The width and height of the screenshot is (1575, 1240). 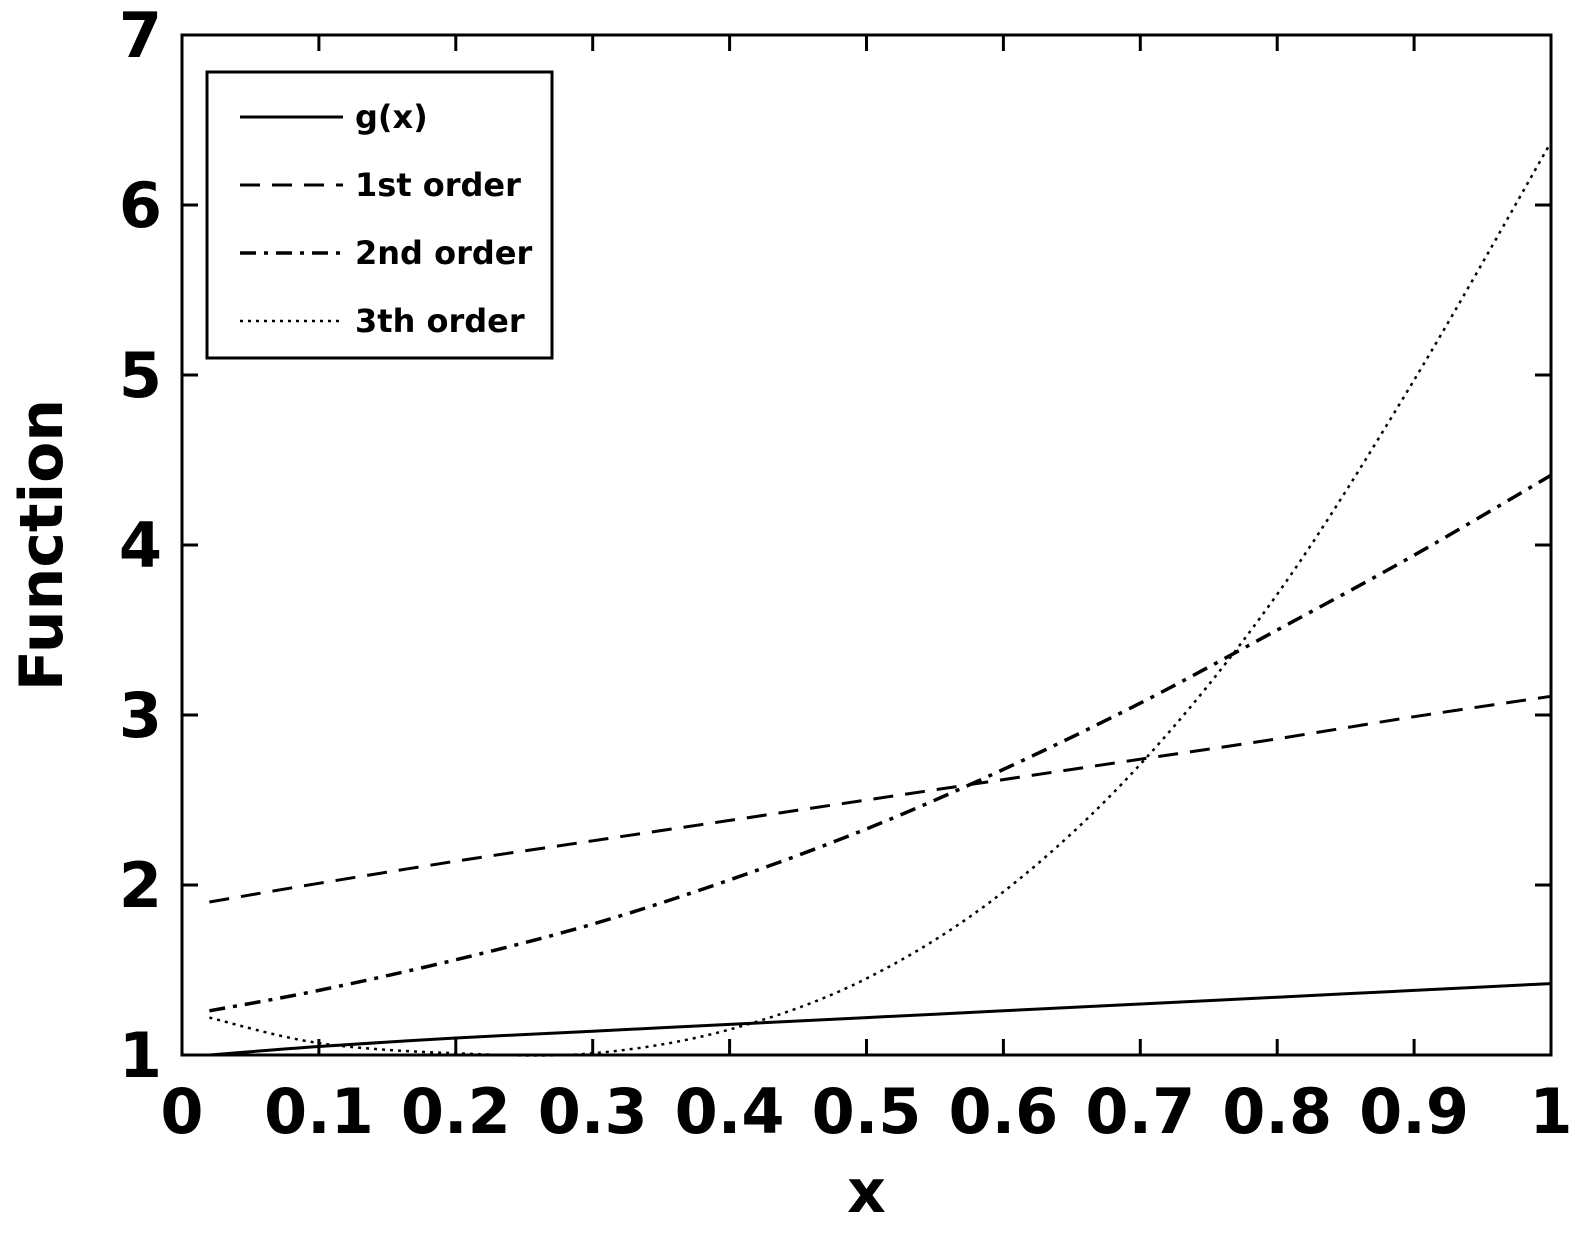 I want to click on series-line-dashed, so click(x=880, y=799).